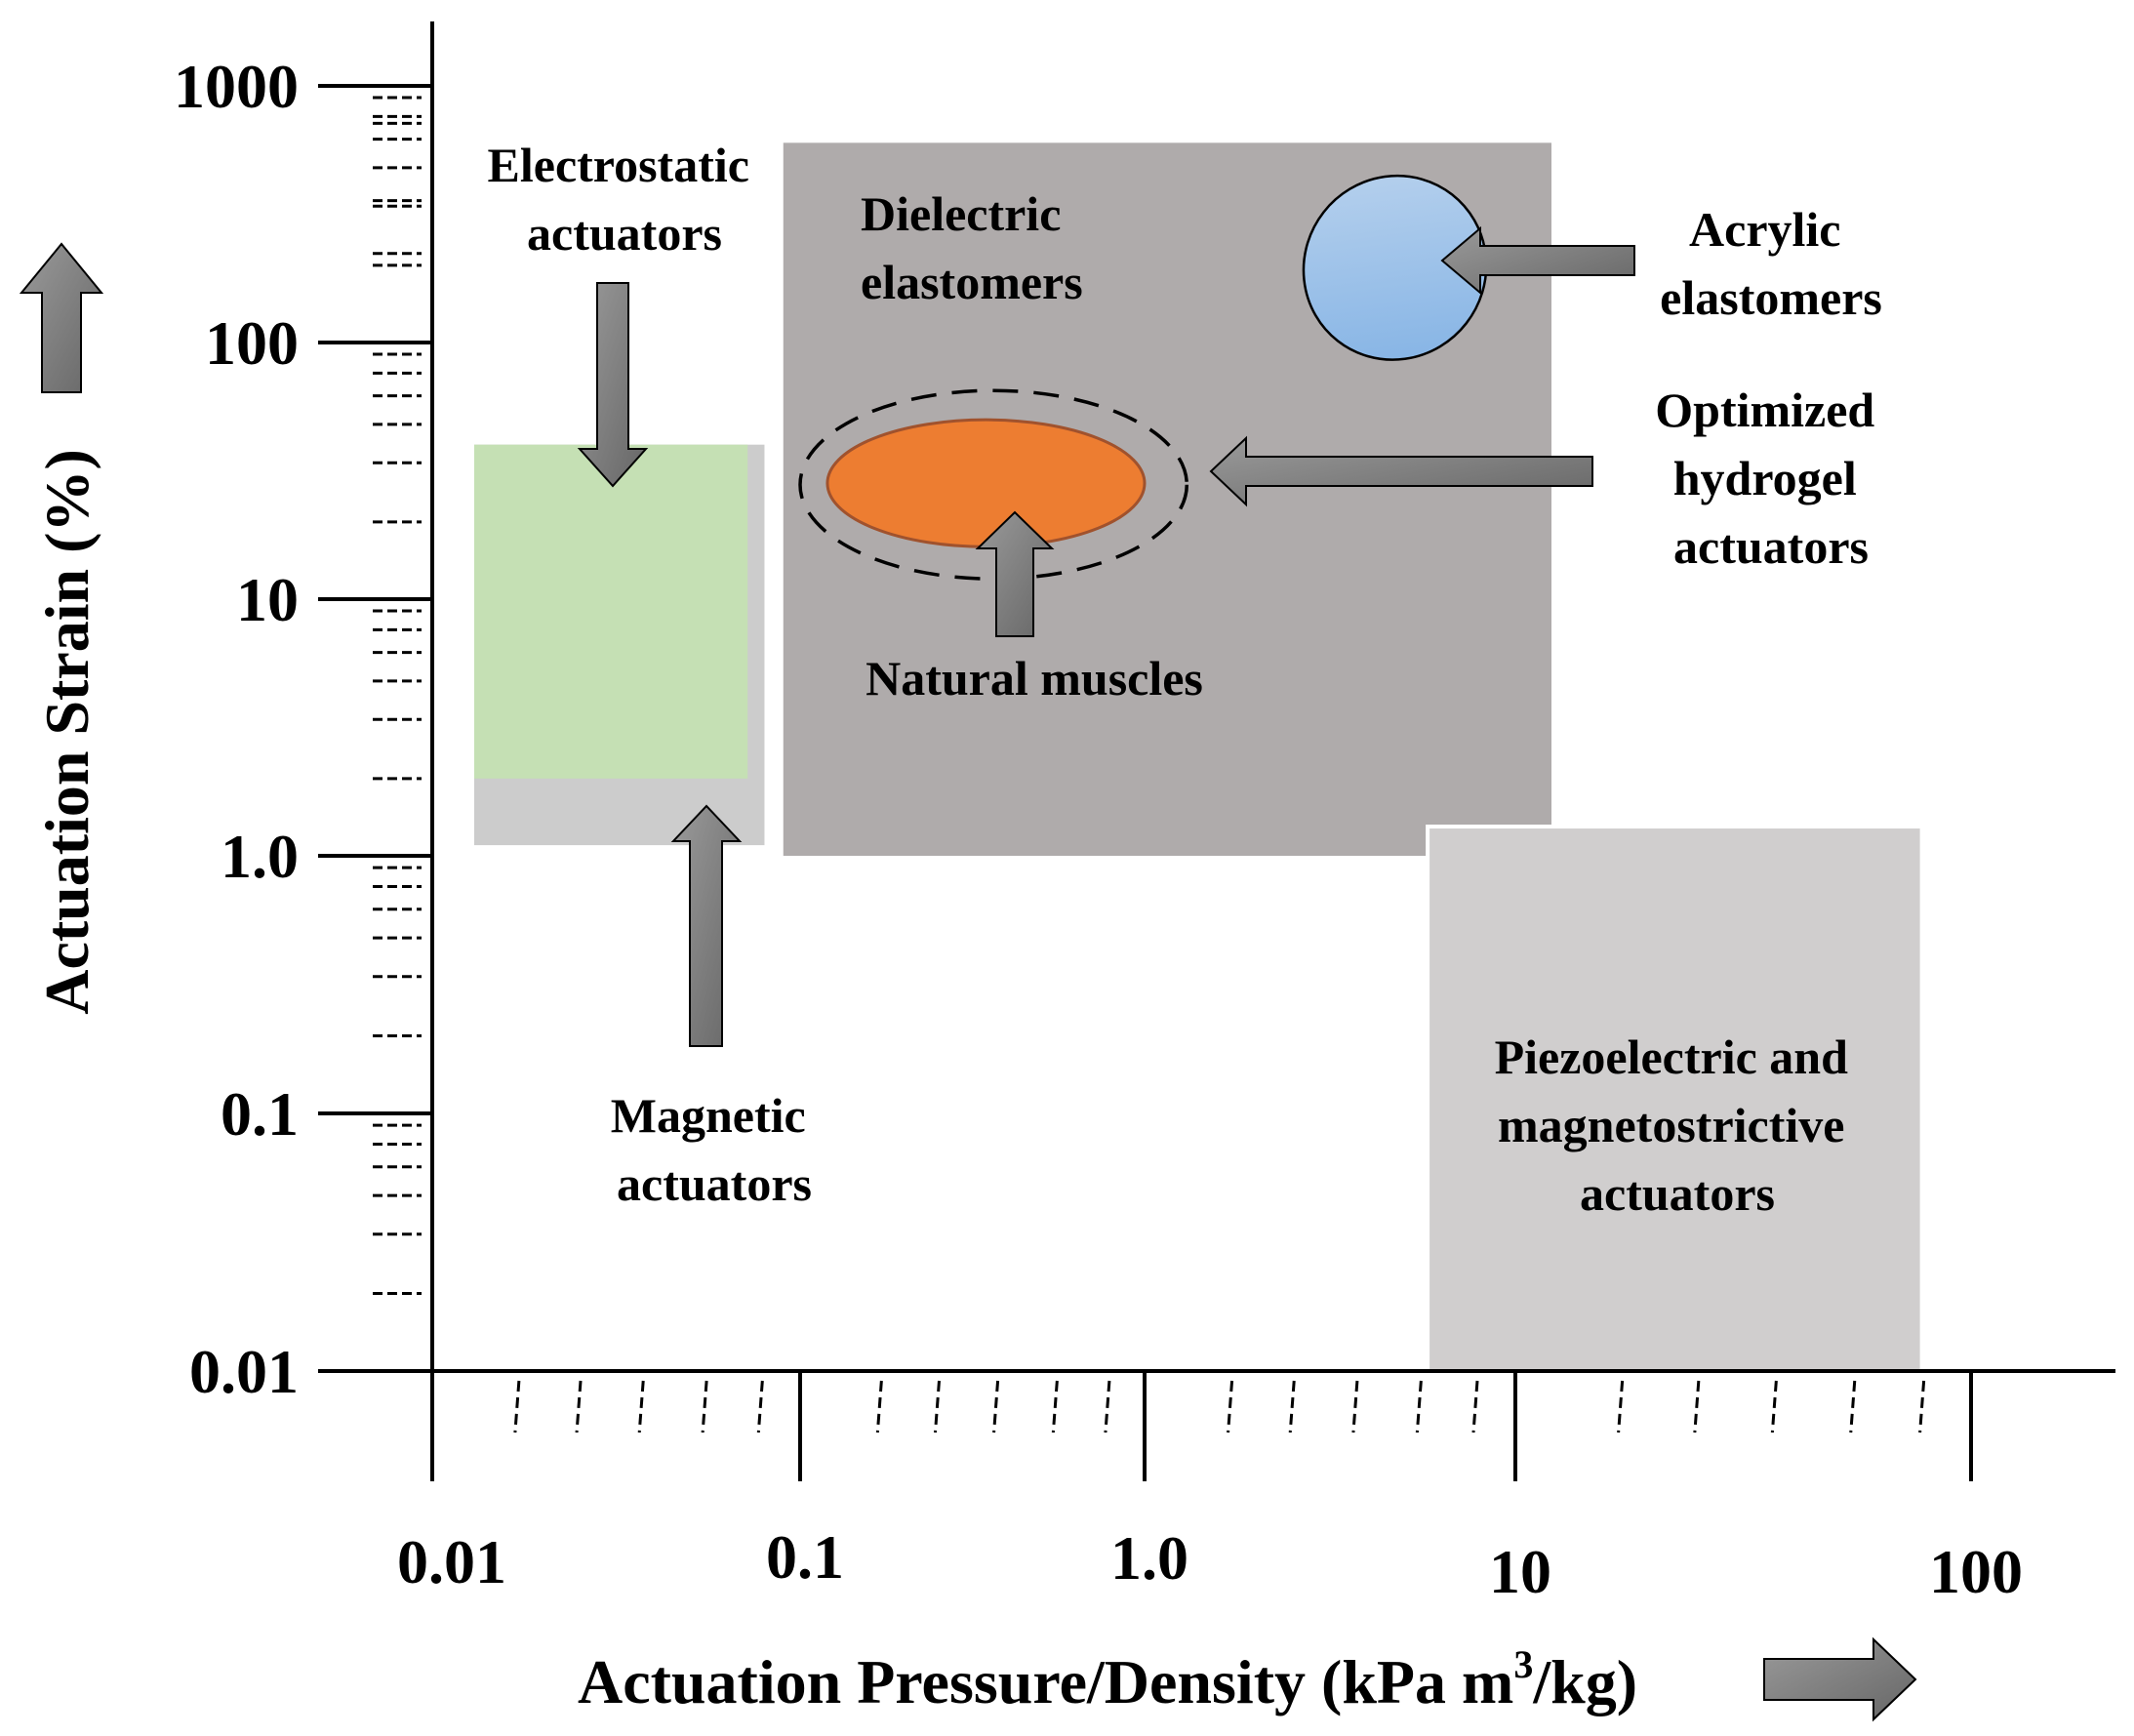 The height and width of the screenshot is (1736, 2134). What do you see at coordinates (1401, 471) in the screenshot?
I see `hydrogel-pointer-arrow-icon` at bounding box center [1401, 471].